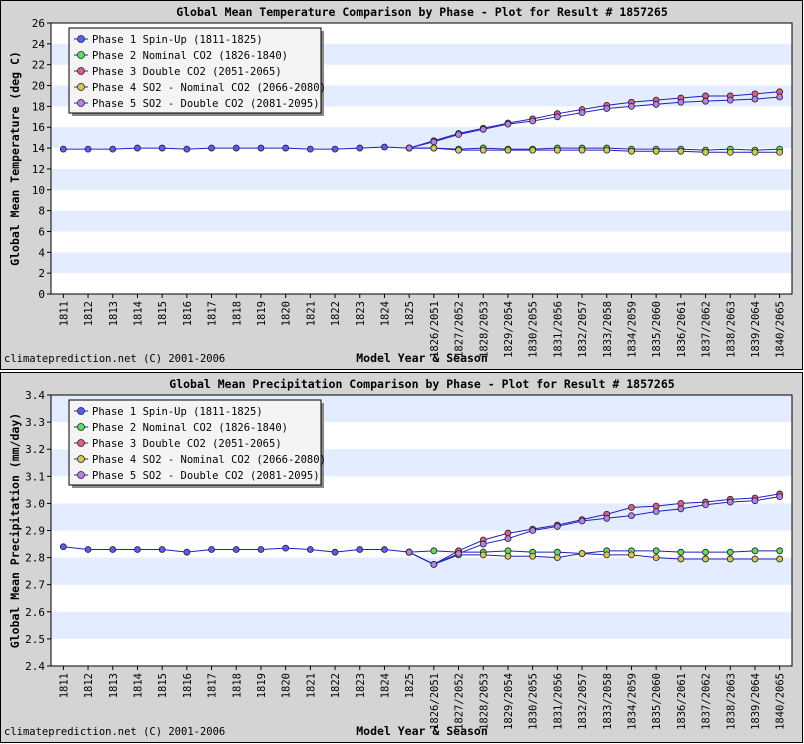 The image size is (804, 744). I want to click on x-tick-label: 1832/2057, so click(583, 701).